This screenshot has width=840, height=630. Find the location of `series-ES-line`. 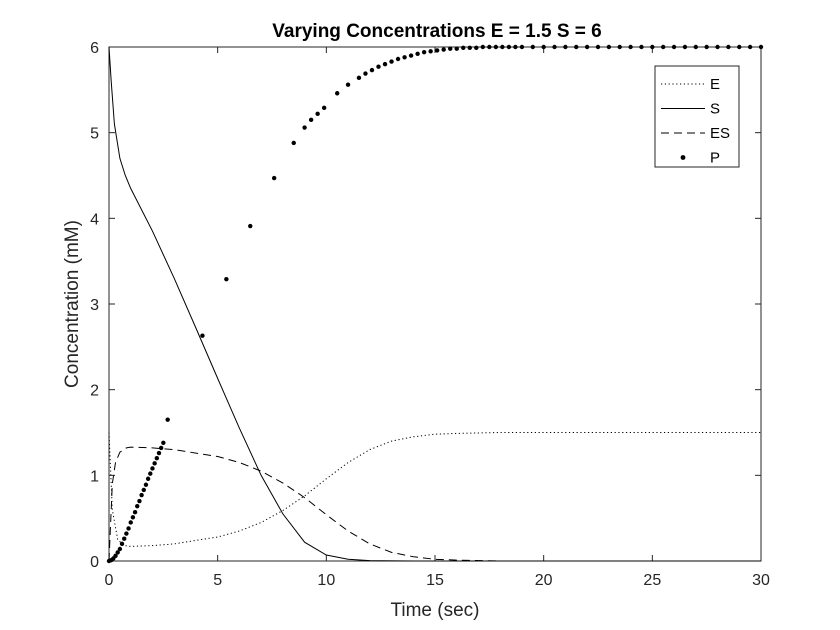

series-ES-line is located at coordinates (434, 504).